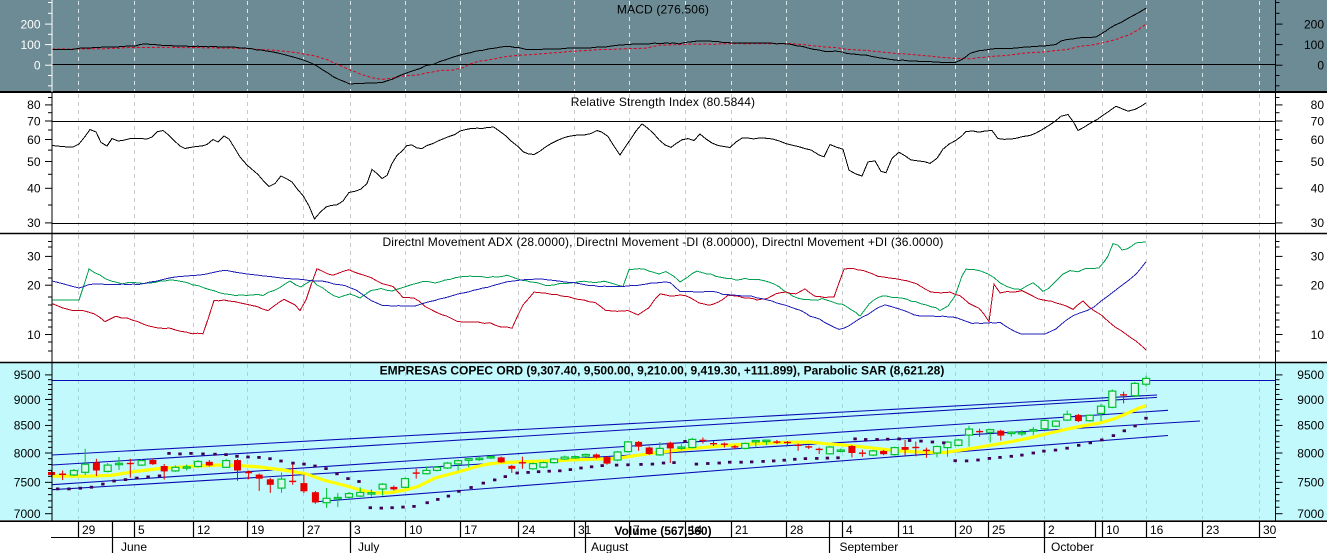 The image size is (1327, 553). I want to click on svg-text: September, so click(869, 546).